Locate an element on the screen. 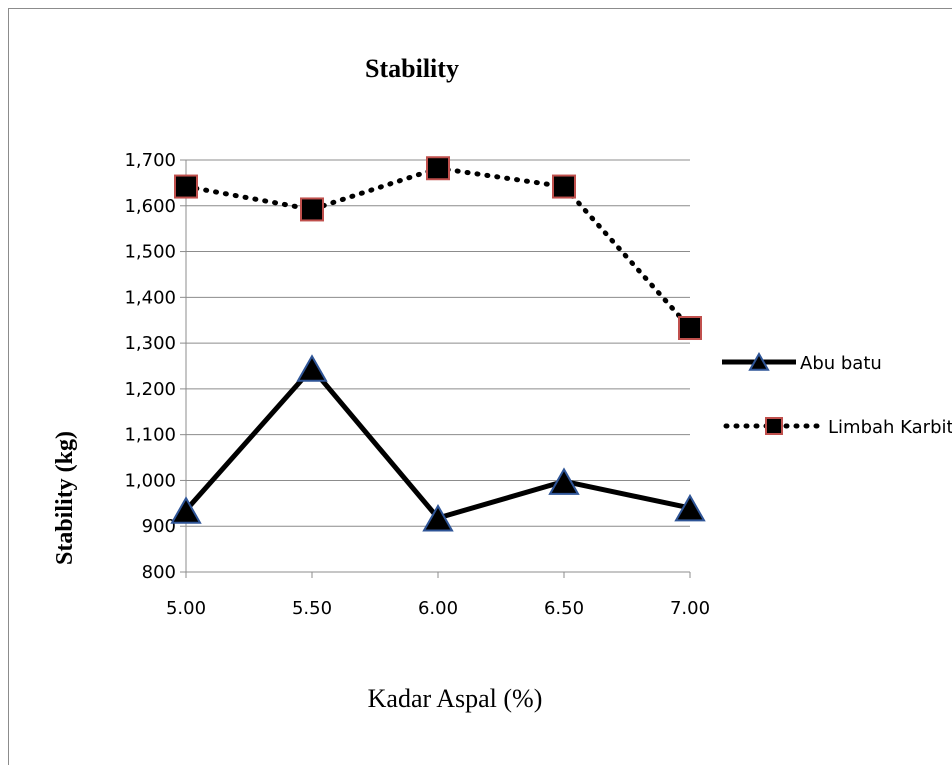 This screenshot has height=765, width=952. legend-marker-triangle is located at coordinates (759, 361).